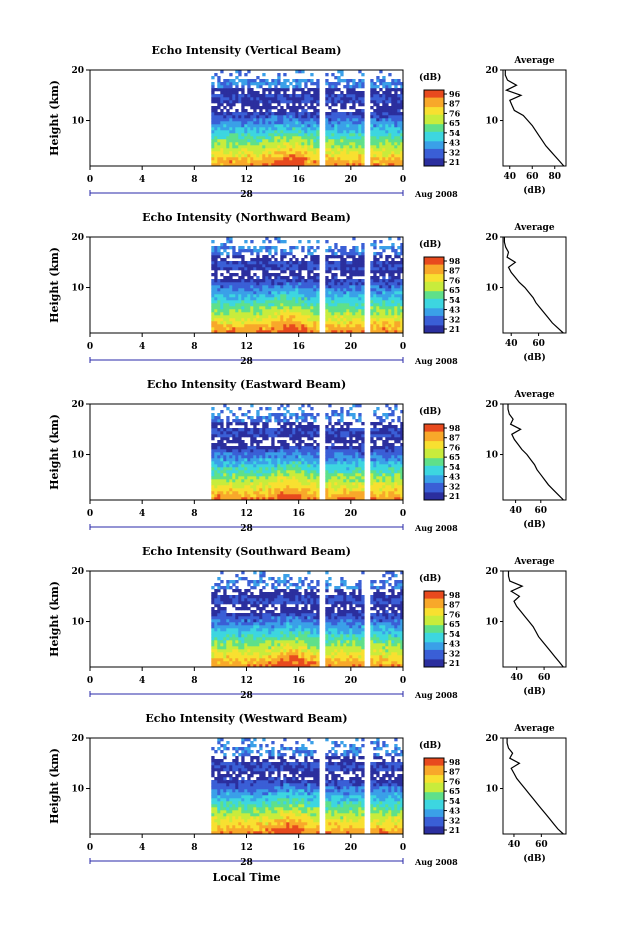 Image resolution: width=620 pixels, height=929 pixels. What do you see at coordinates (434, 157) in the screenshot?
I see `colorbar-step` at bounding box center [434, 157].